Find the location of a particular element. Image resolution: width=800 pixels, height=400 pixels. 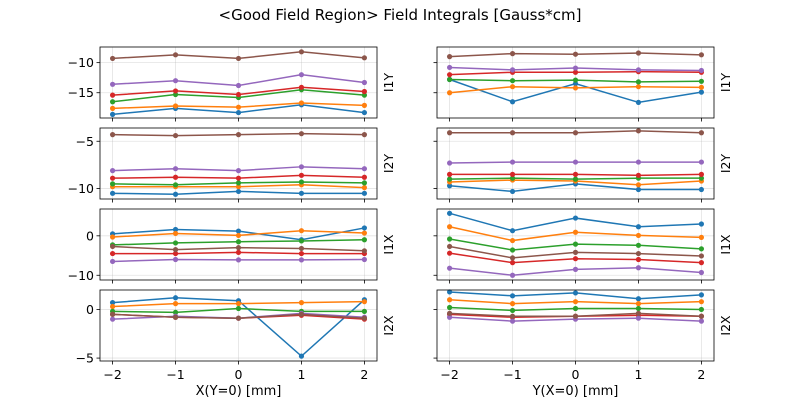

y-tick-label: 0 is located at coordinates (90, 235).